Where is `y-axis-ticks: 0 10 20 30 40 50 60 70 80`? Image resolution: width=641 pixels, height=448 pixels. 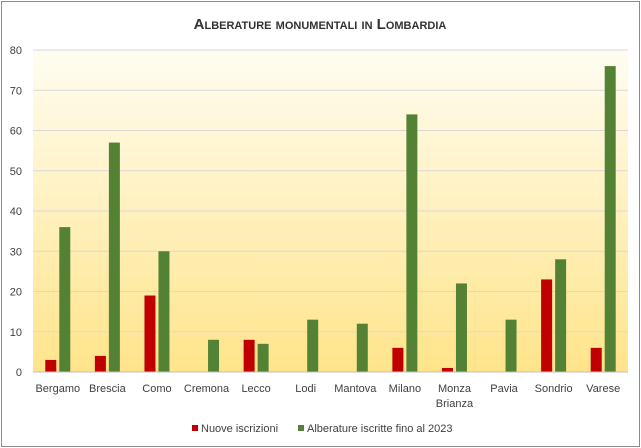 y-axis-ticks: 0 10 20 30 40 50 60 70 80 is located at coordinates (16, 212).